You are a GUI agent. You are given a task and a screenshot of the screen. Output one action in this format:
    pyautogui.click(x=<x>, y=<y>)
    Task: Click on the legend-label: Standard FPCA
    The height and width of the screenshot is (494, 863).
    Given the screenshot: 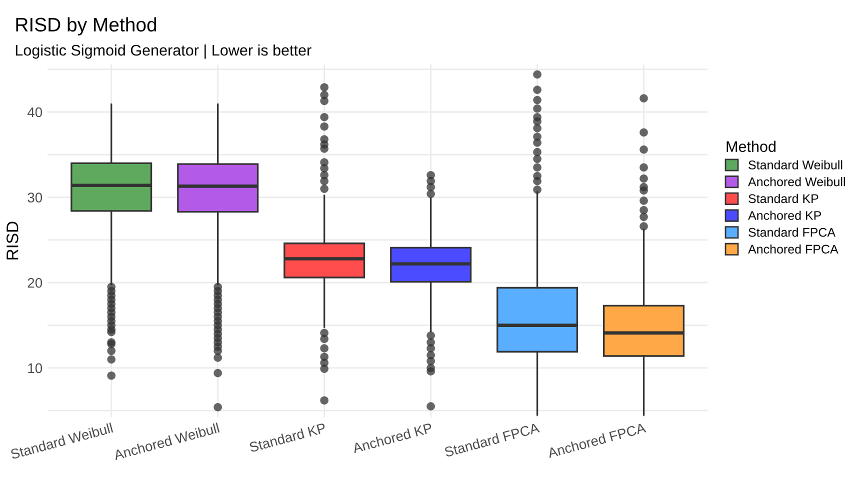 What is the action you would take?
    pyautogui.click(x=792, y=232)
    